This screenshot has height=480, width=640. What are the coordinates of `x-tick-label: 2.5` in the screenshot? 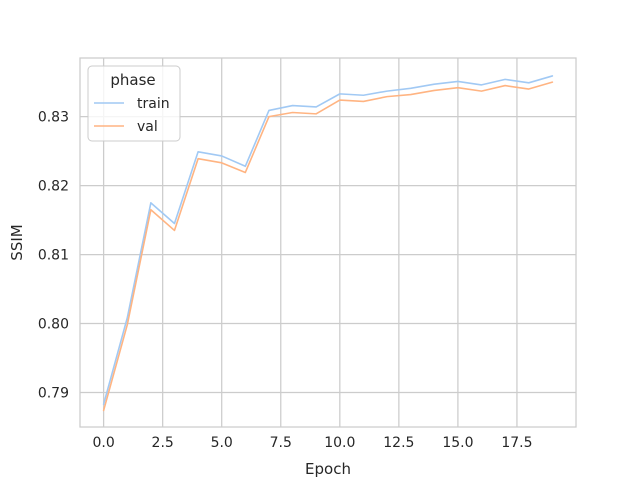 It's located at (163, 443).